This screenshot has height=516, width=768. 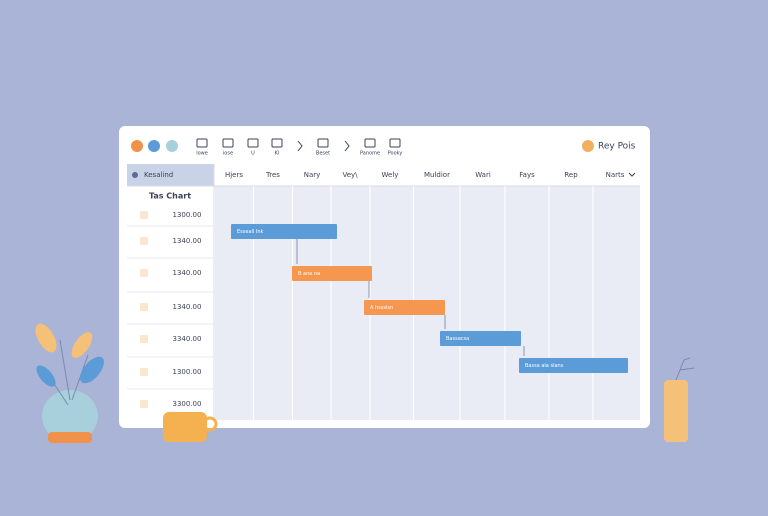 I want to click on toolbar-label: Panome, so click(x=370, y=154).